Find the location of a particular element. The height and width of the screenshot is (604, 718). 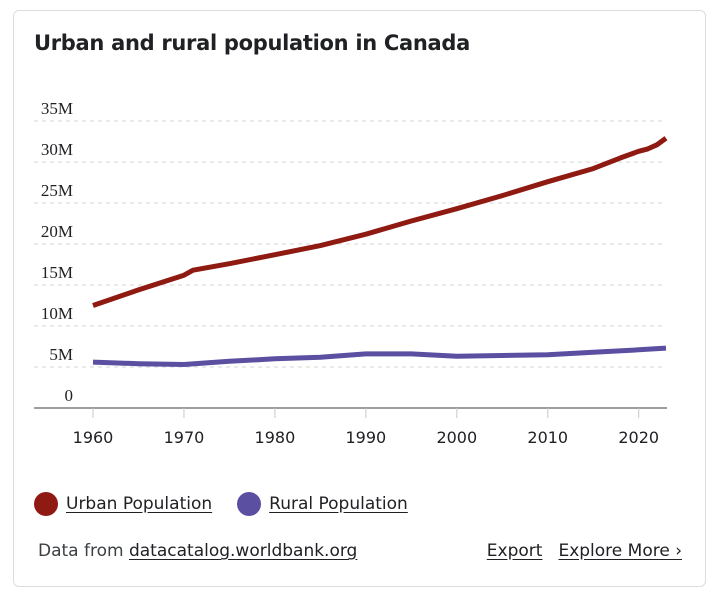

x-tick-label: 1990 is located at coordinates (365, 437).